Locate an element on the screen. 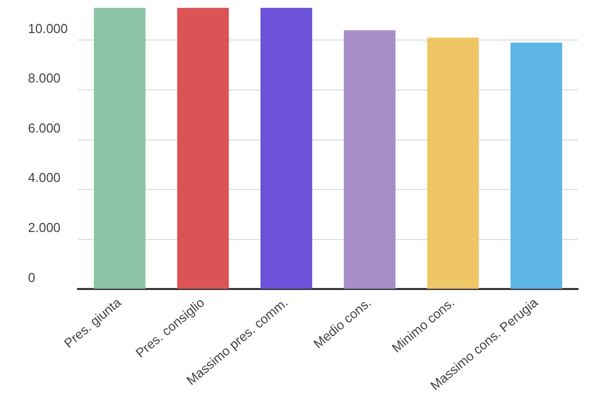 Image resolution: width=600 pixels, height=400 pixels. y-tick-label: 4.000 is located at coordinates (44, 178).